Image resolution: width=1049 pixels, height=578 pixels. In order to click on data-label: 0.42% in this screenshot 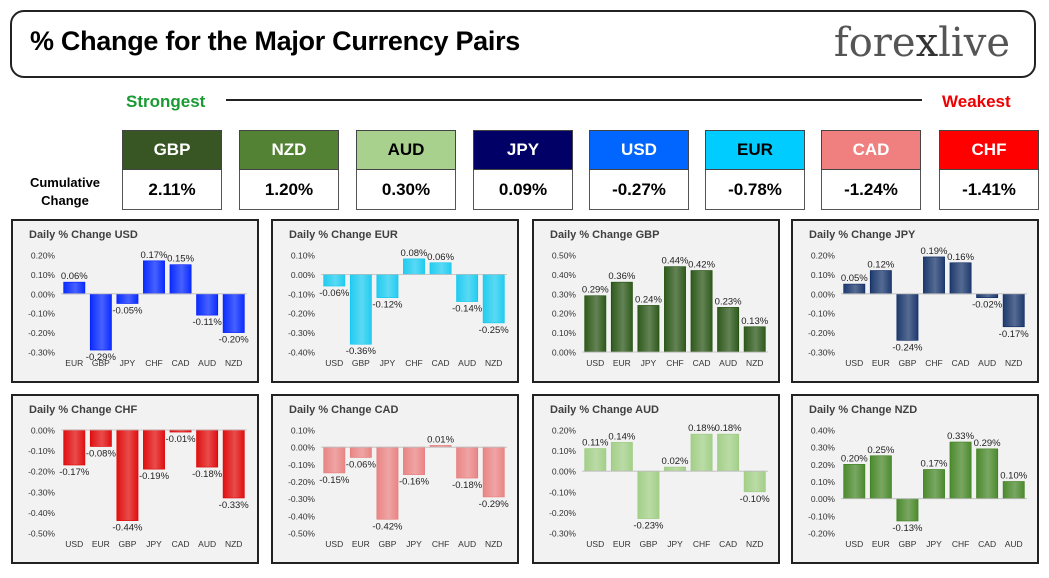, I will do `click(701, 265)`.